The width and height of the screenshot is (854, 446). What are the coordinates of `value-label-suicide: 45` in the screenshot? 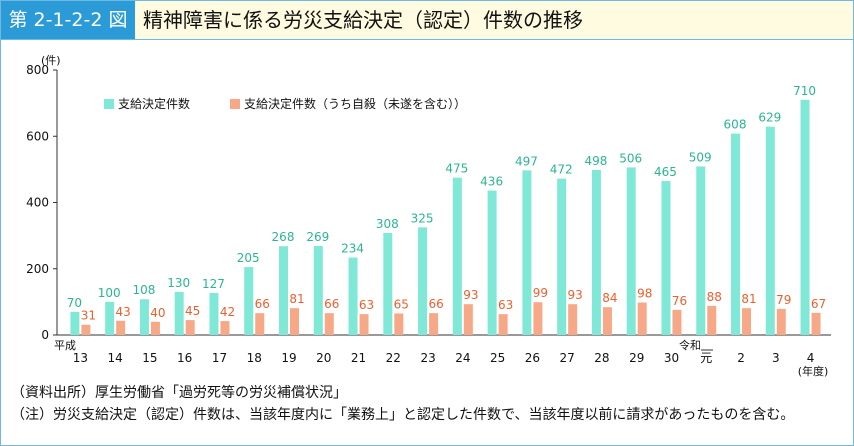 It's located at (192, 311).